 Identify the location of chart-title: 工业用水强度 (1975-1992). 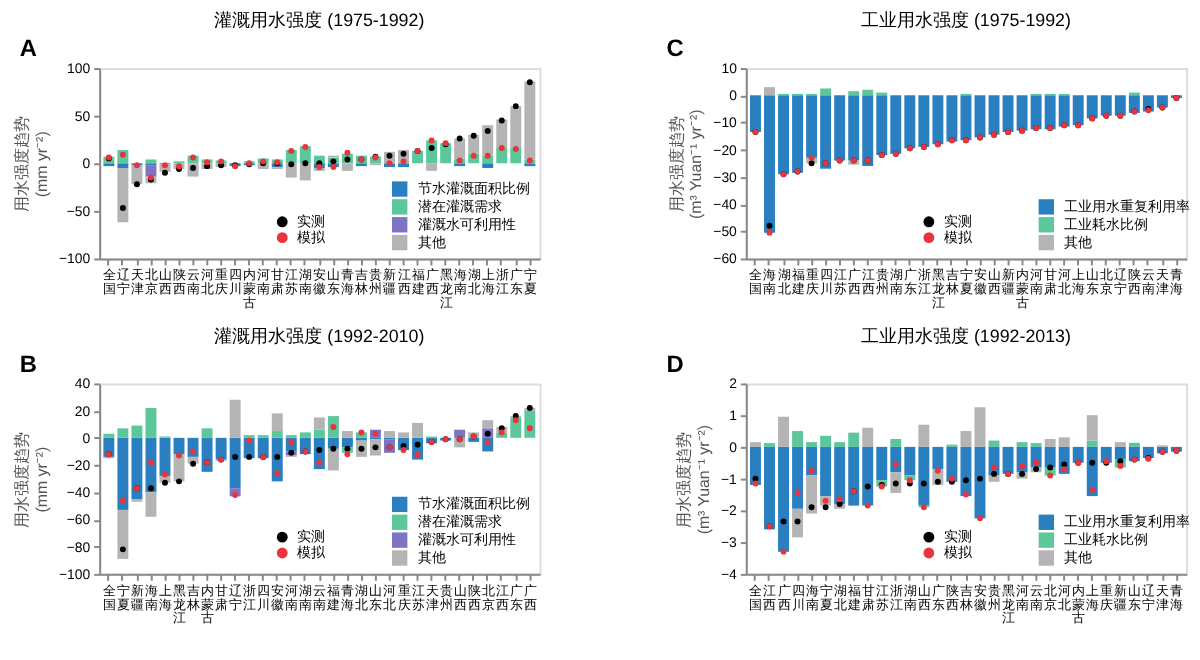
(966, 20).